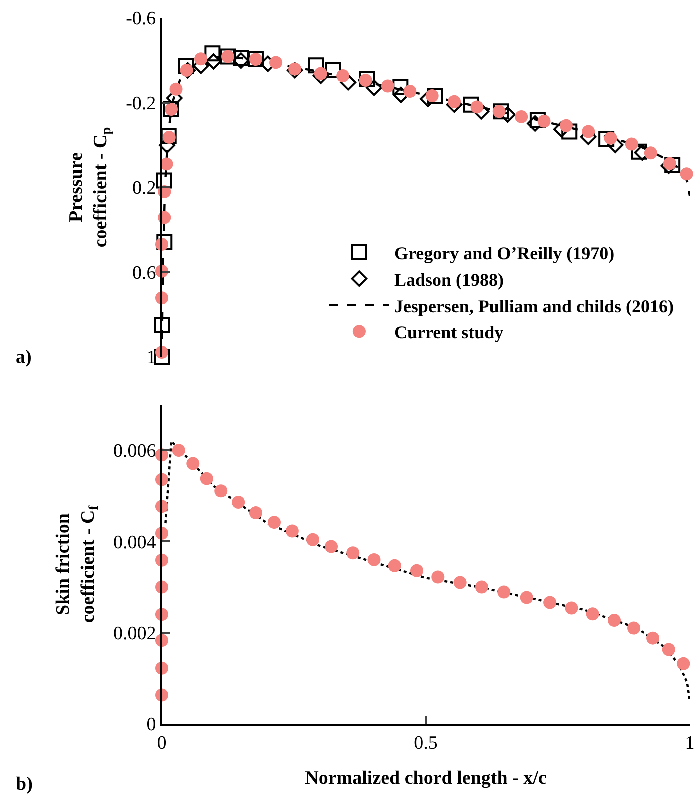 This screenshot has width=699, height=806. I want to click on legend-label: Gregory and O’Reilly (1970), so click(504, 253).